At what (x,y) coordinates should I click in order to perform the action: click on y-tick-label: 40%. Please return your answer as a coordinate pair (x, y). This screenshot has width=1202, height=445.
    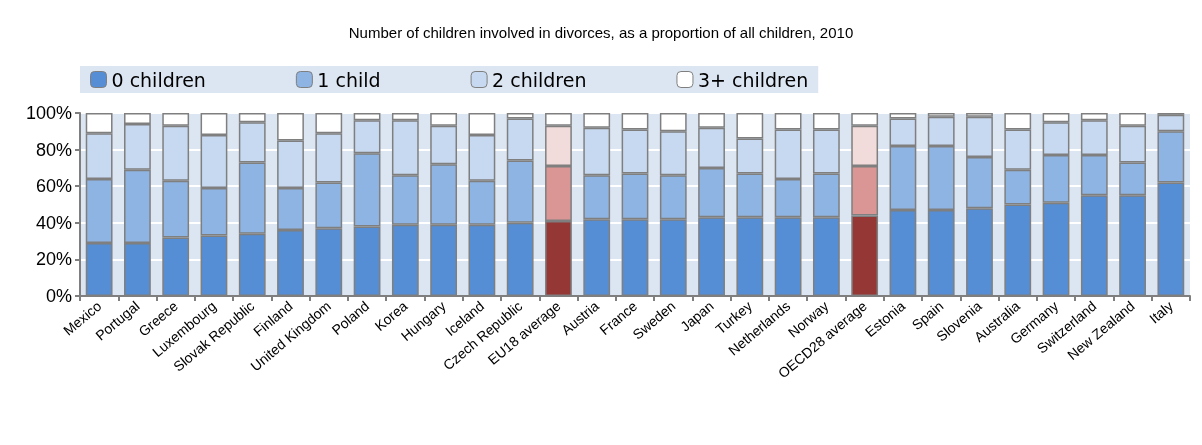
    Looking at the image, I should click on (53, 222).